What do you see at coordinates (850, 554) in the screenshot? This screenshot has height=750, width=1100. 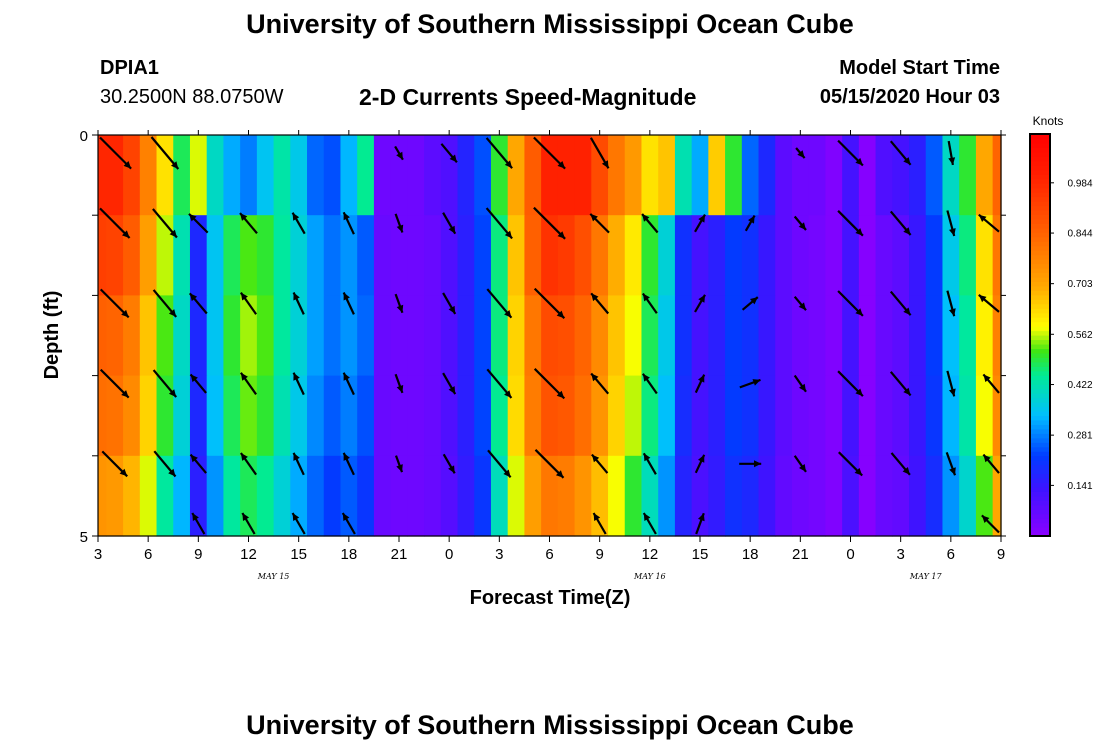 I see `x-tick-label: 0` at bounding box center [850, 554].